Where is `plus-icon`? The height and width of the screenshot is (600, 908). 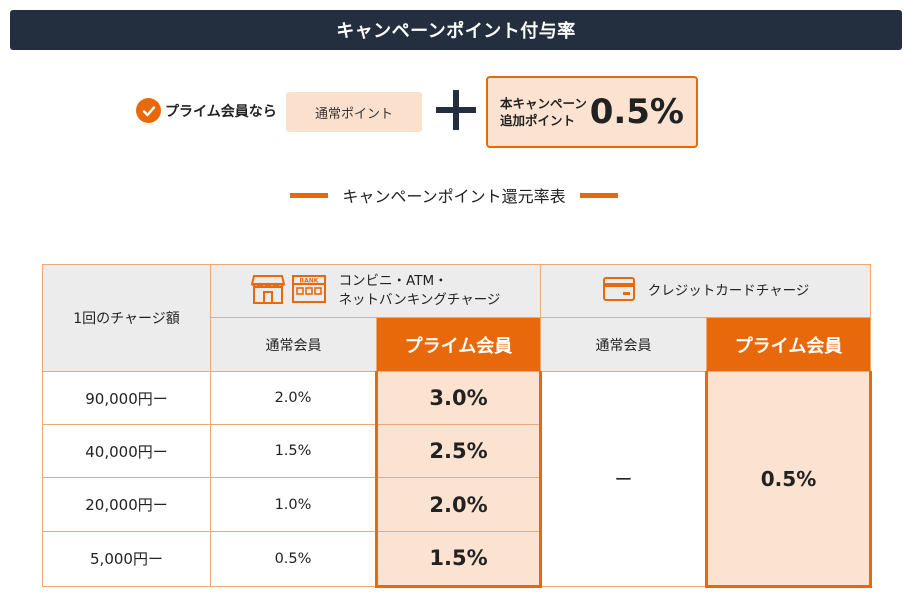 plus-icon is located at coordinates (456, 110).